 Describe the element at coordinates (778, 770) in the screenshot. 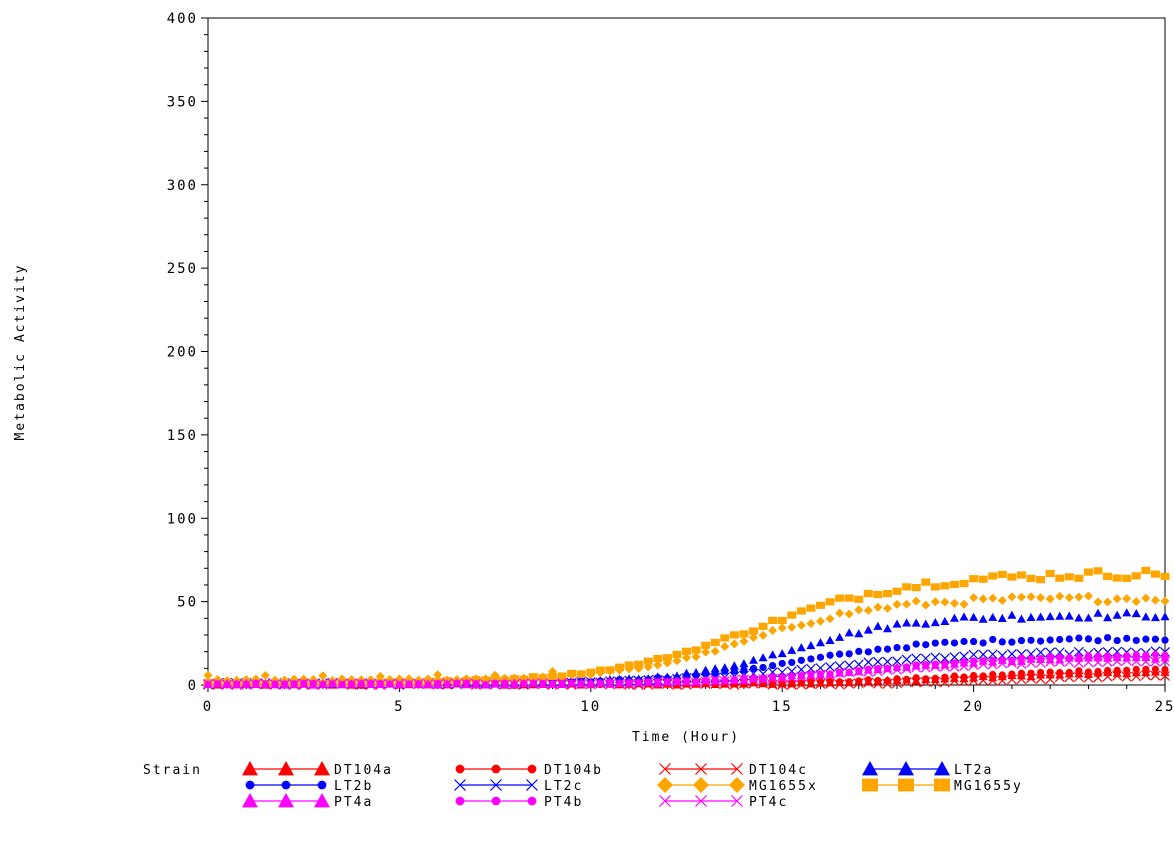

I see `legend-label: DT104c` at that location.